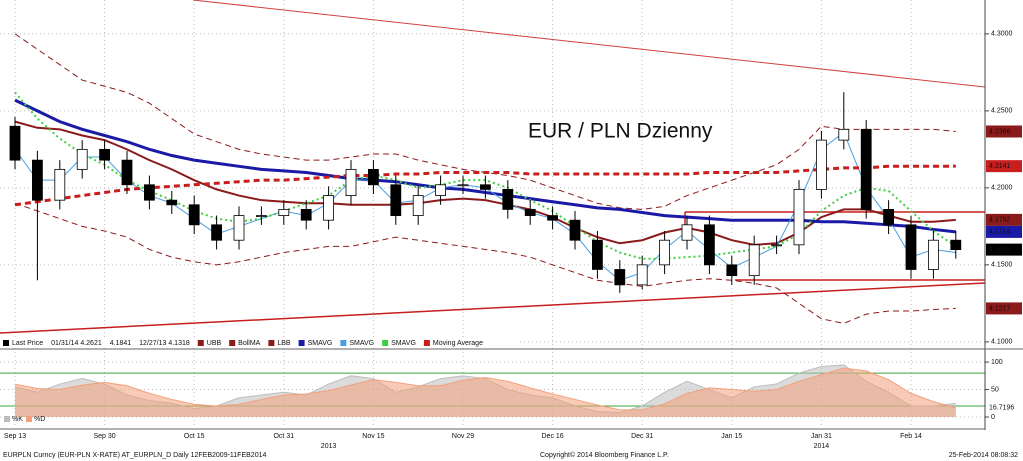 The width and height of the screenshot is (1023, 461). I want to click on x-year-label: 2013, so click(329, 446).